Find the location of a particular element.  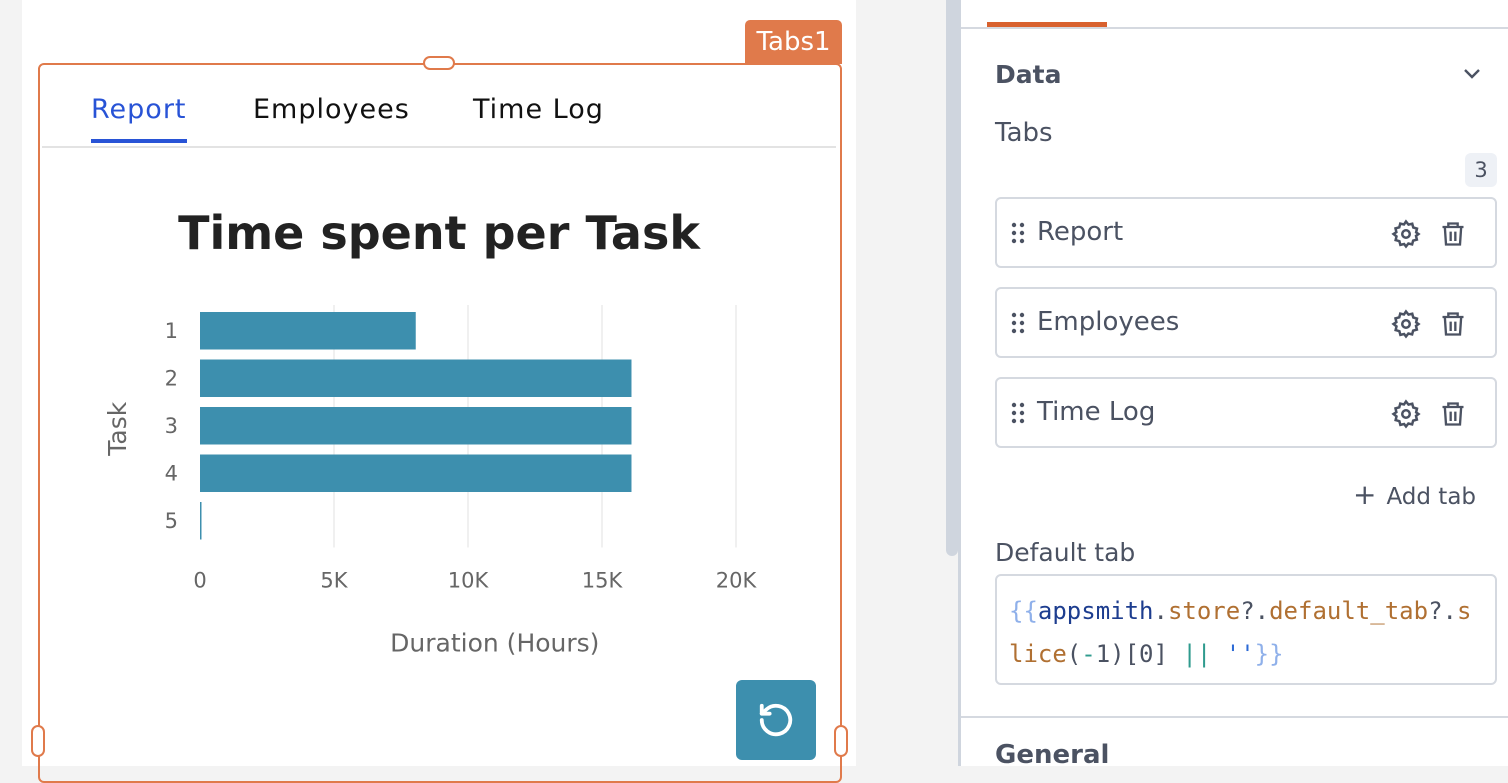

reset-chart-button is located at coordinates (776, 720).